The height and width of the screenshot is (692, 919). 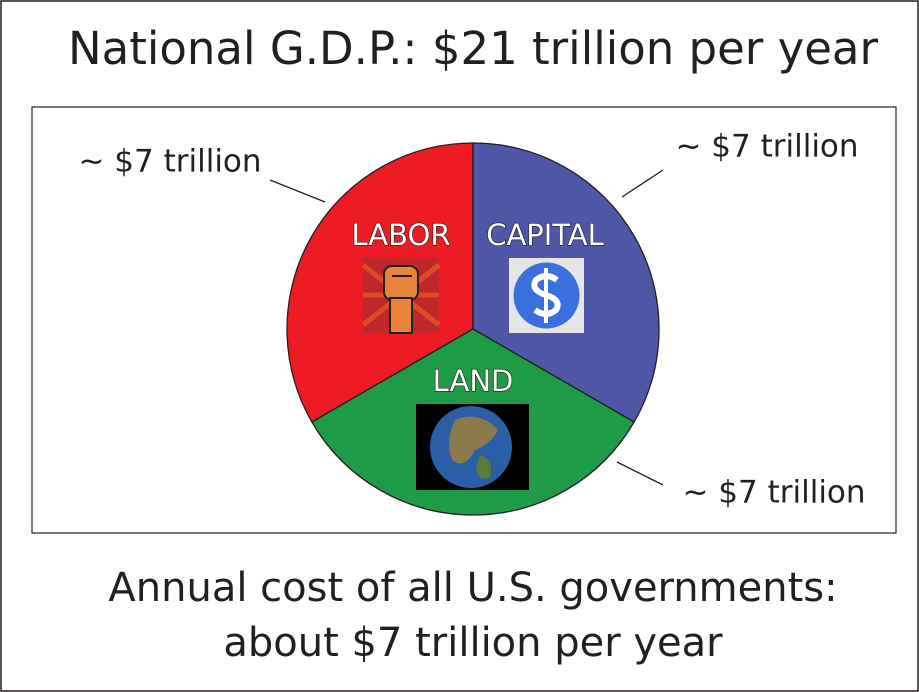 What do you see at coordinates (400, 235) in the screenshot?
I see `slice-name: LABOR` at bounding box center [400, 235].